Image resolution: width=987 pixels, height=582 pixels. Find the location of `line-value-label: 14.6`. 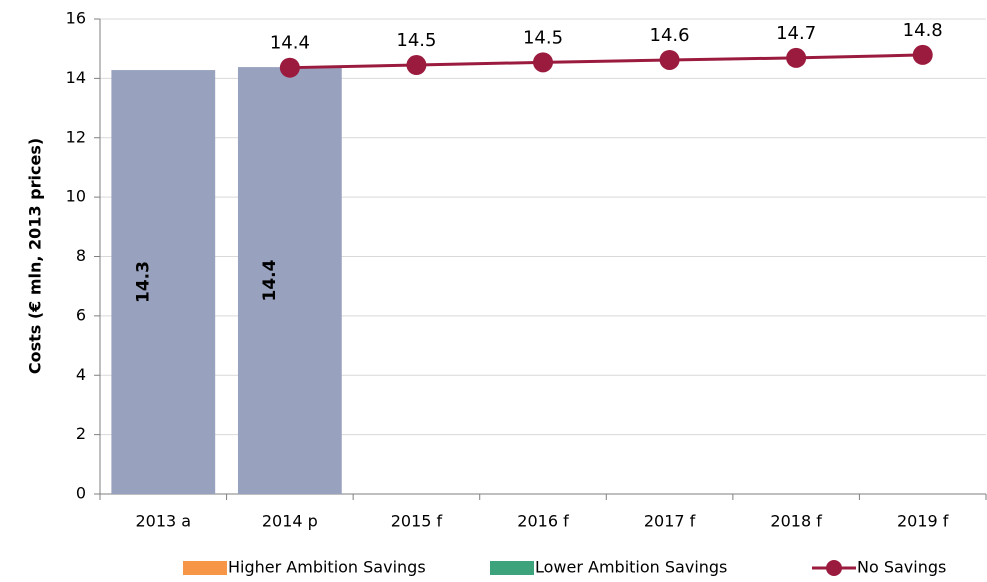

line-value-label: 14.6 is located at coordinates (670, 35).